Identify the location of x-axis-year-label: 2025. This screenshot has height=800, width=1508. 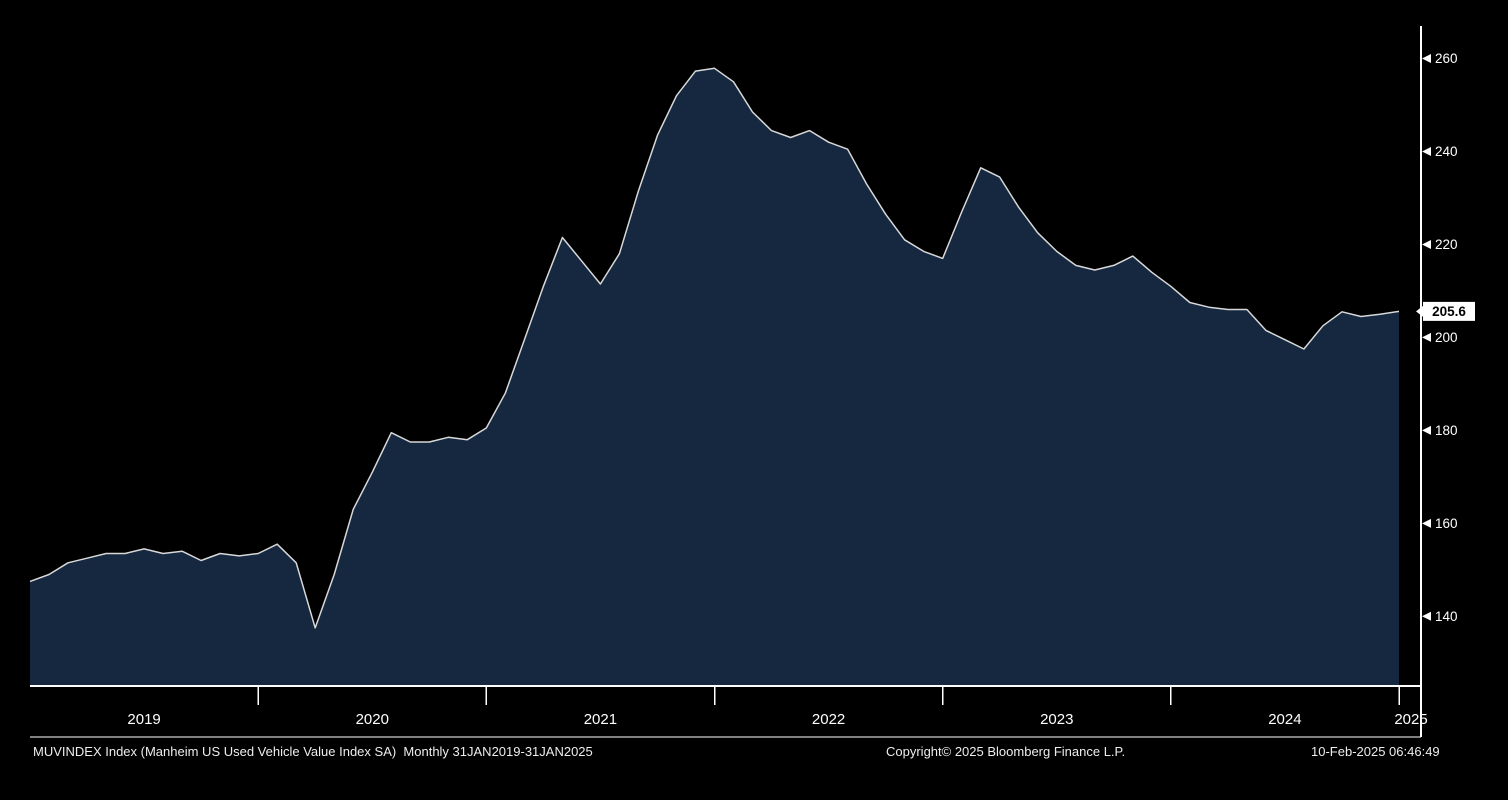
(1410, 719).